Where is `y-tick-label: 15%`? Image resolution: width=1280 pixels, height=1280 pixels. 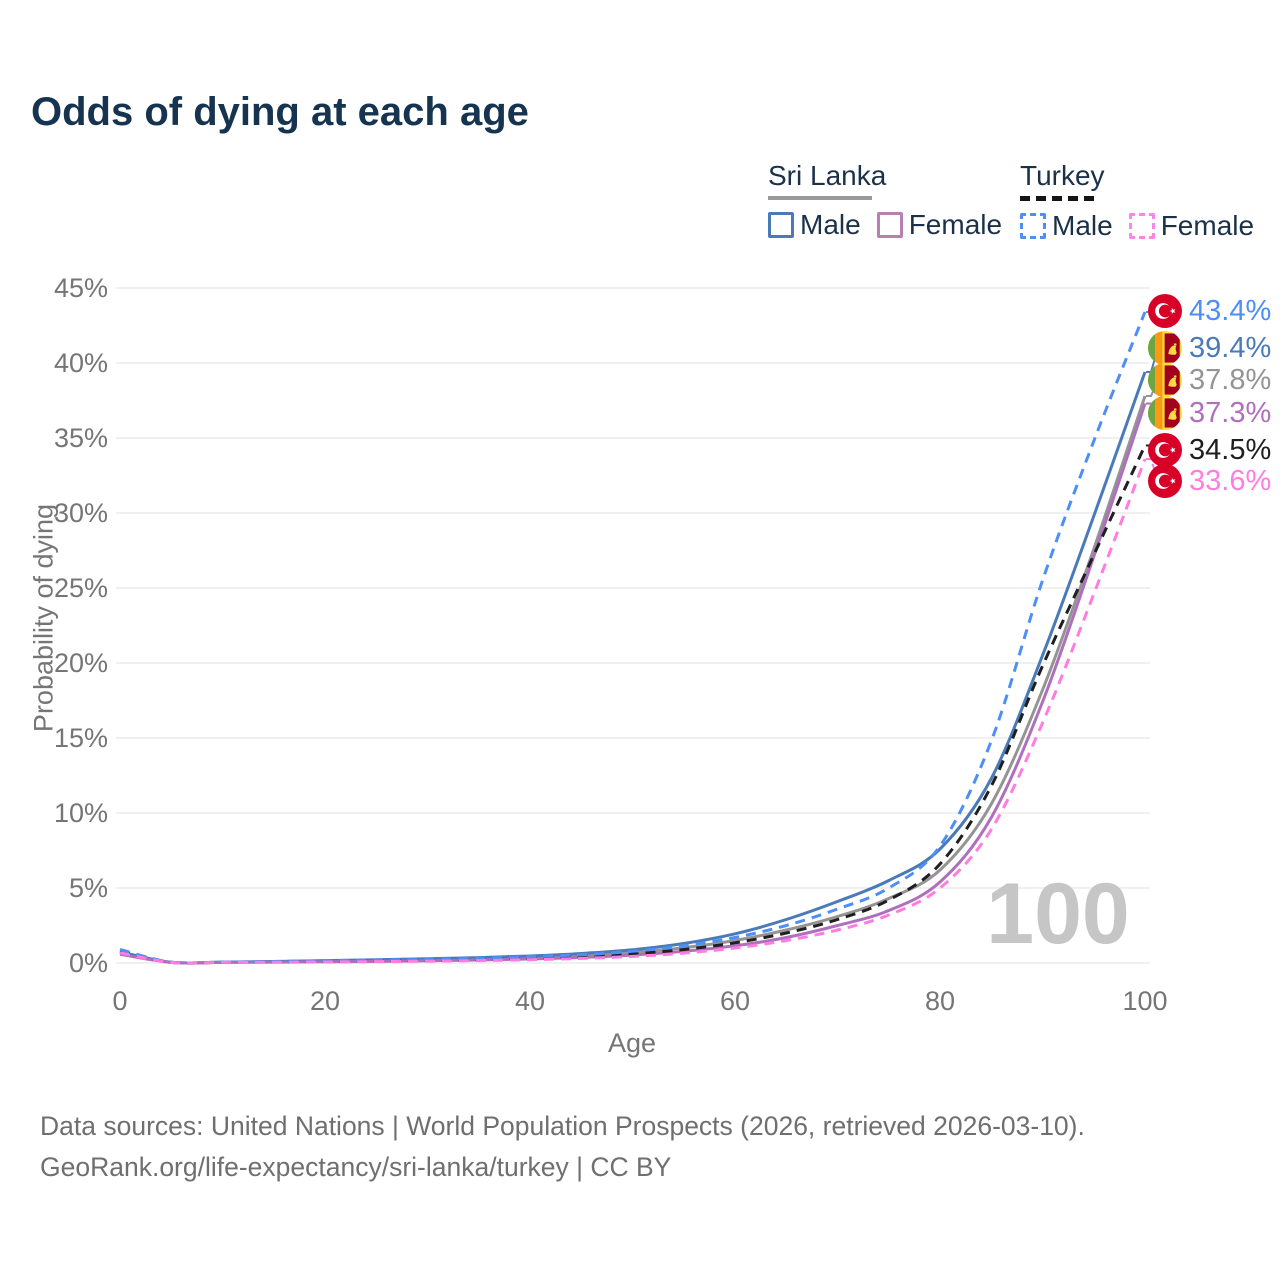
y-tick-label: 15% is located at coordinates (81, 738).